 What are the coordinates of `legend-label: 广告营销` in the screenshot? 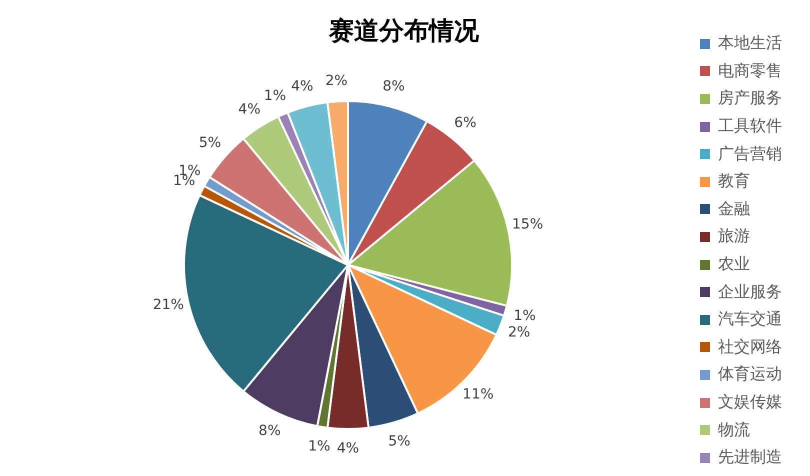 It's located at (750, 154).